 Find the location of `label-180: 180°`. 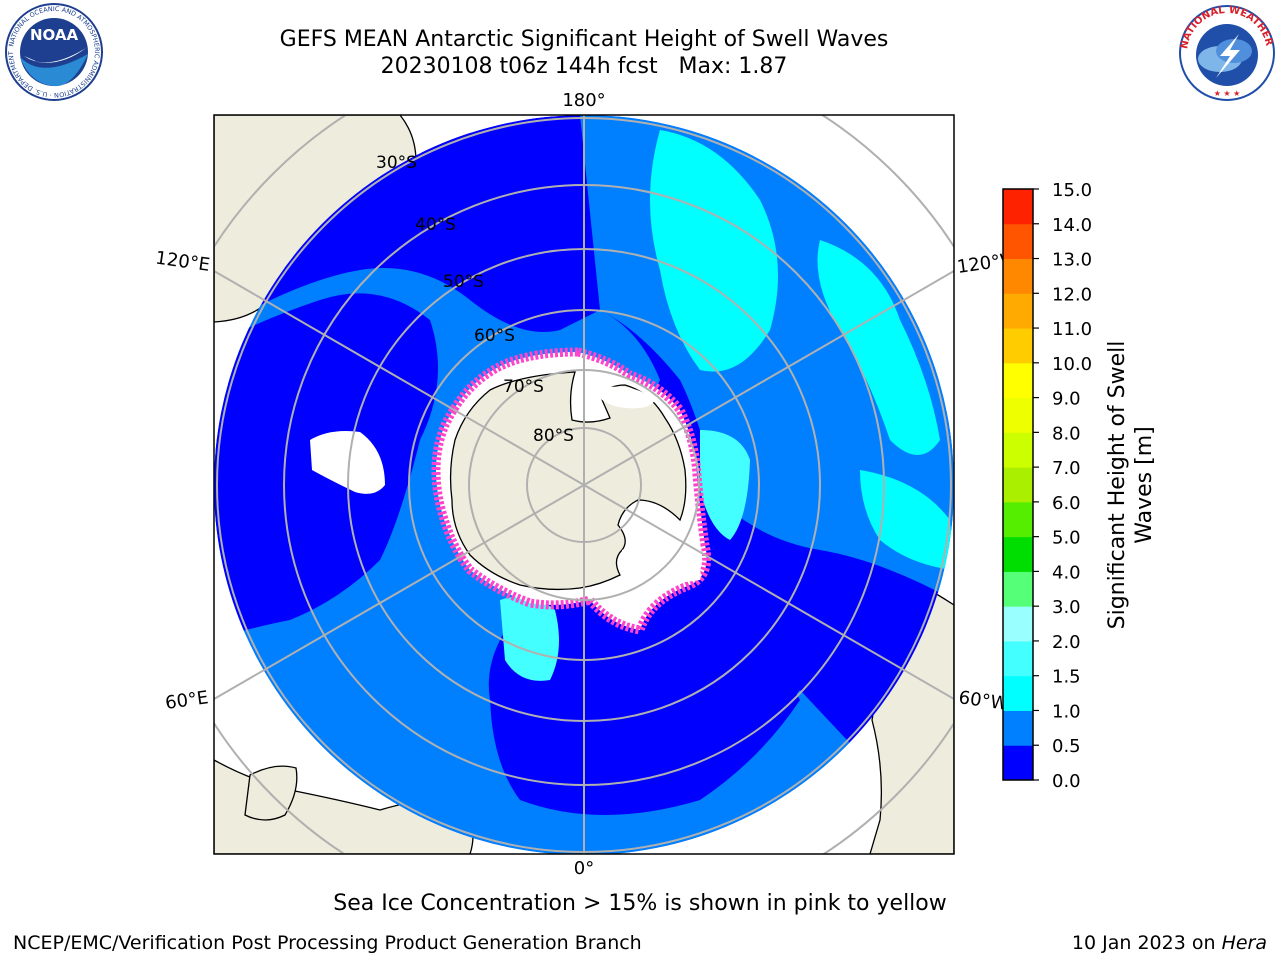

label-180: 180° is located at coordinates (583, 100).